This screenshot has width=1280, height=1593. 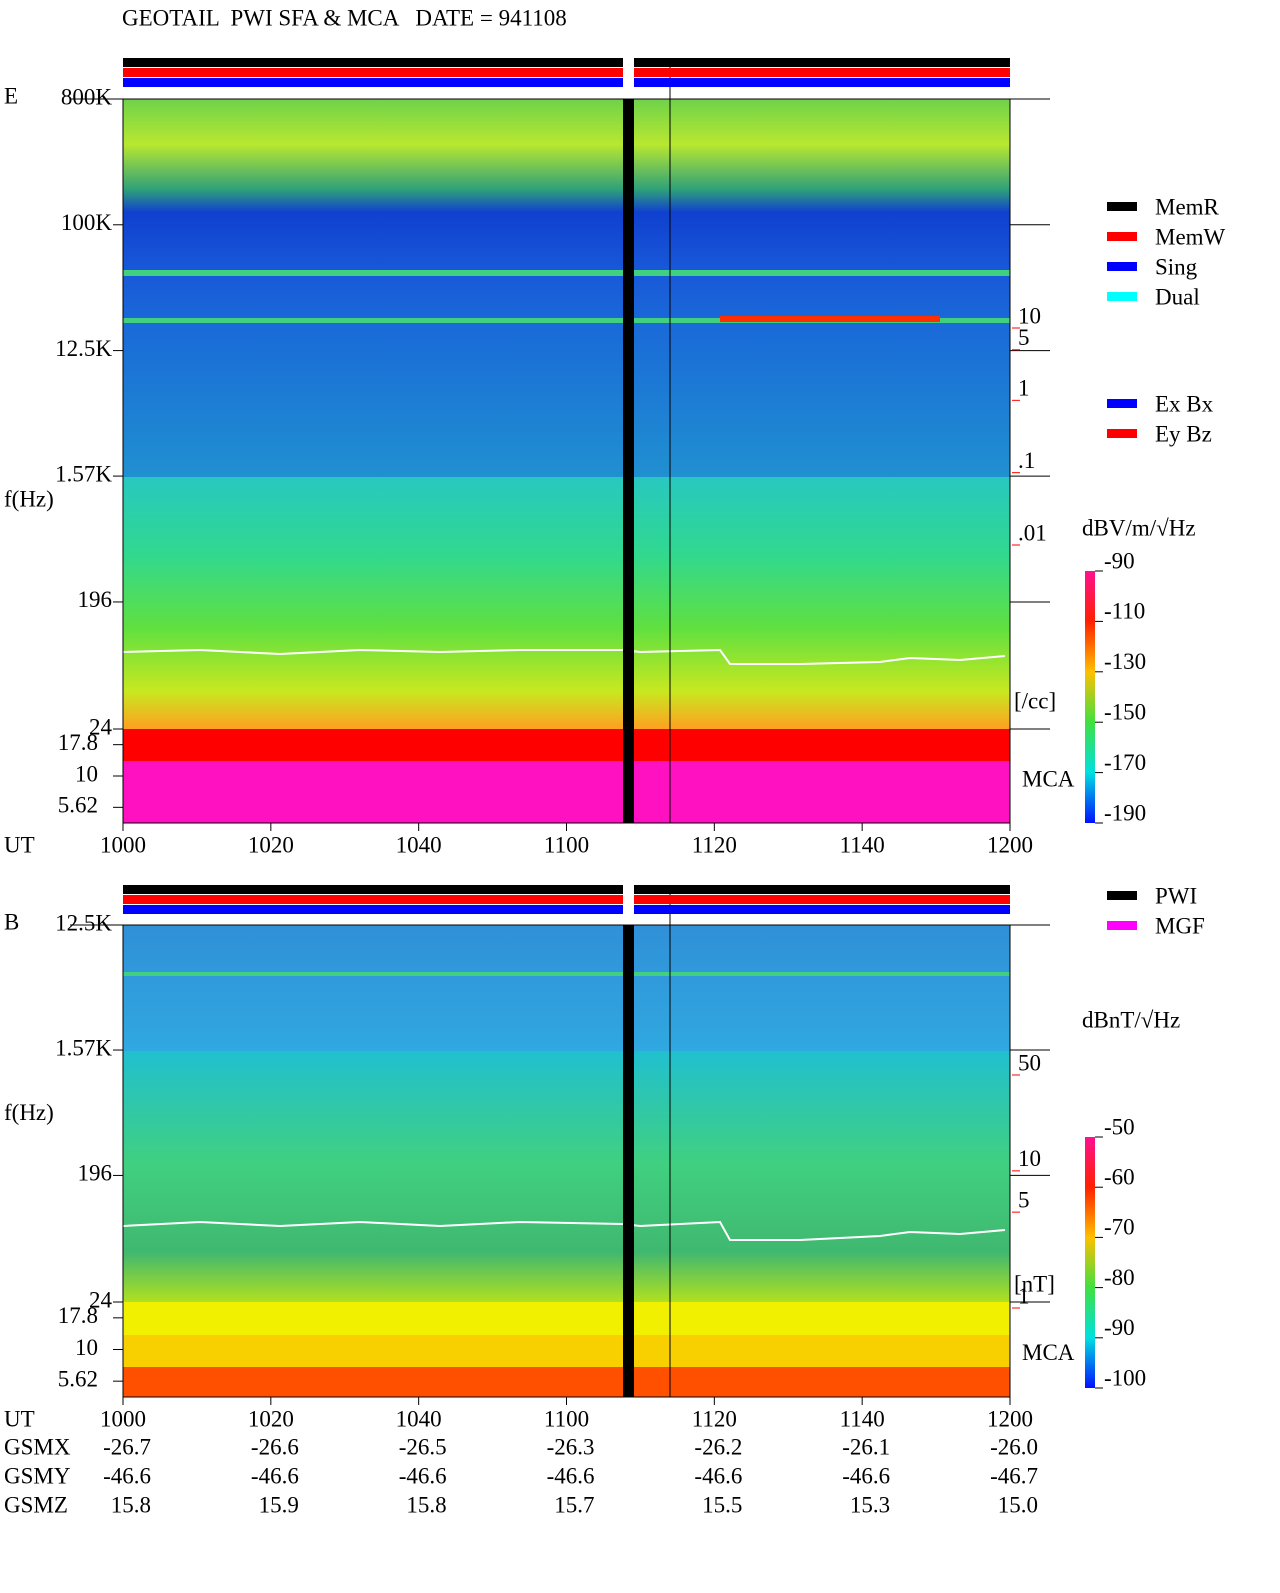 I want to click on density-tick-label: 50, so click(x=1029, y=1062).